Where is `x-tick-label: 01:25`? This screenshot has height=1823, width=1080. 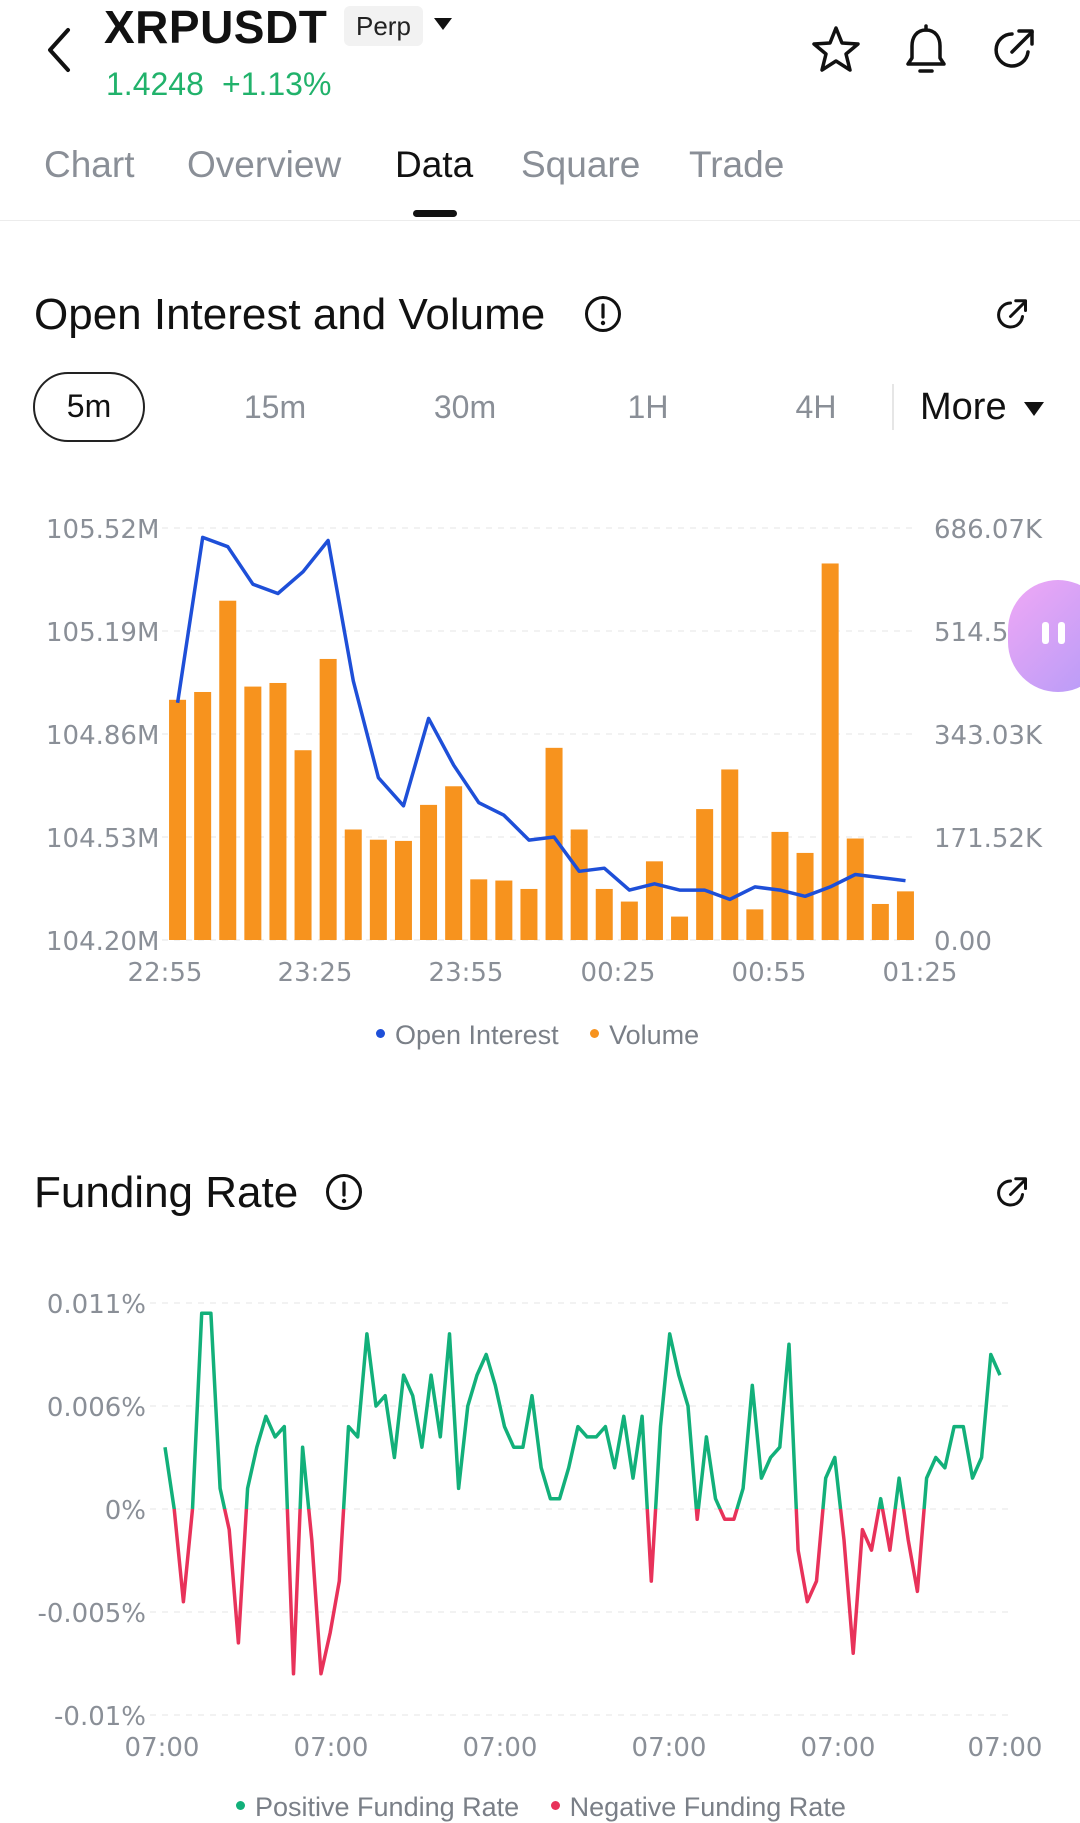 x-tick-label: 01:25 is located at coordinates (920, 973).